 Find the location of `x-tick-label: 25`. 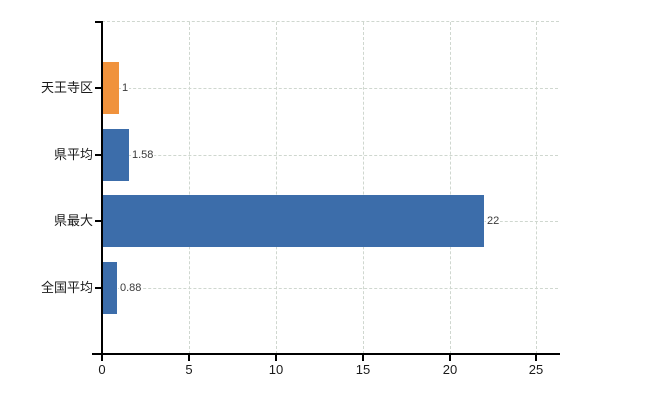

x-tick-label: 25 is located at coordinates (536, 369).